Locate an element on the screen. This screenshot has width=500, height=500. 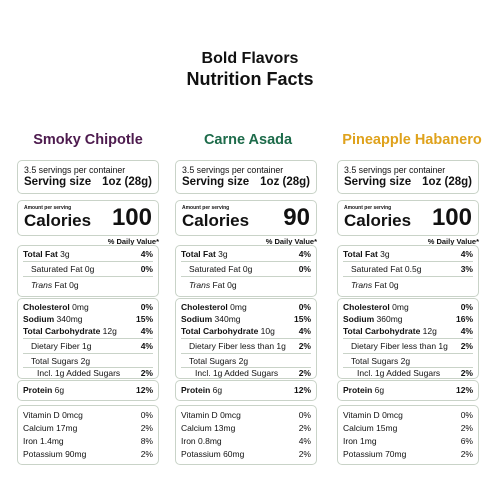
potassium-row: Potassium 90mg 2% is located at coordinates (88, 454).